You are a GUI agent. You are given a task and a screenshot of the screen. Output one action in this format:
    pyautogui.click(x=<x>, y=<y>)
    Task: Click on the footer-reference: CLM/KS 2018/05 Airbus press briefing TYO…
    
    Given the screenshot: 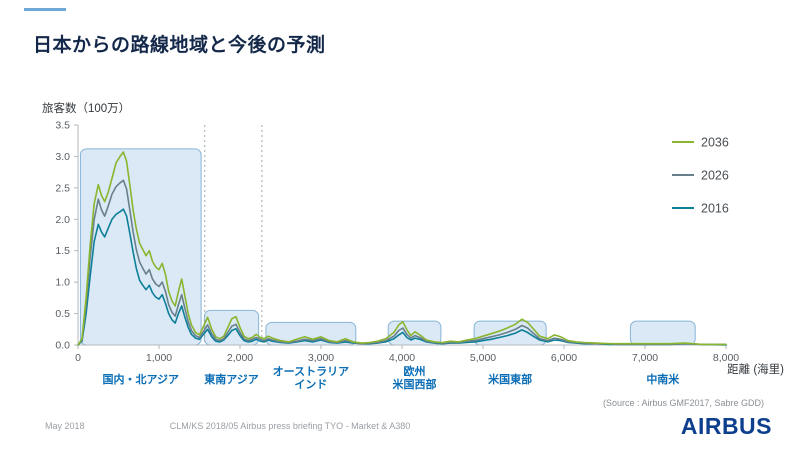 What is the action you would take?
    pyautogui.click(x=290, y=426)
    